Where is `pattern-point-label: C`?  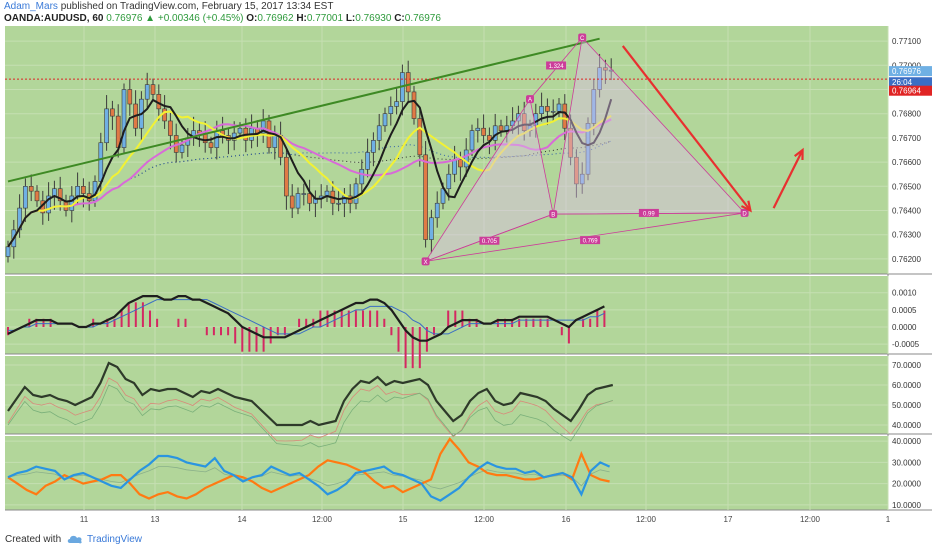
pattern-point-label: C is located at coordinates (582, 39).